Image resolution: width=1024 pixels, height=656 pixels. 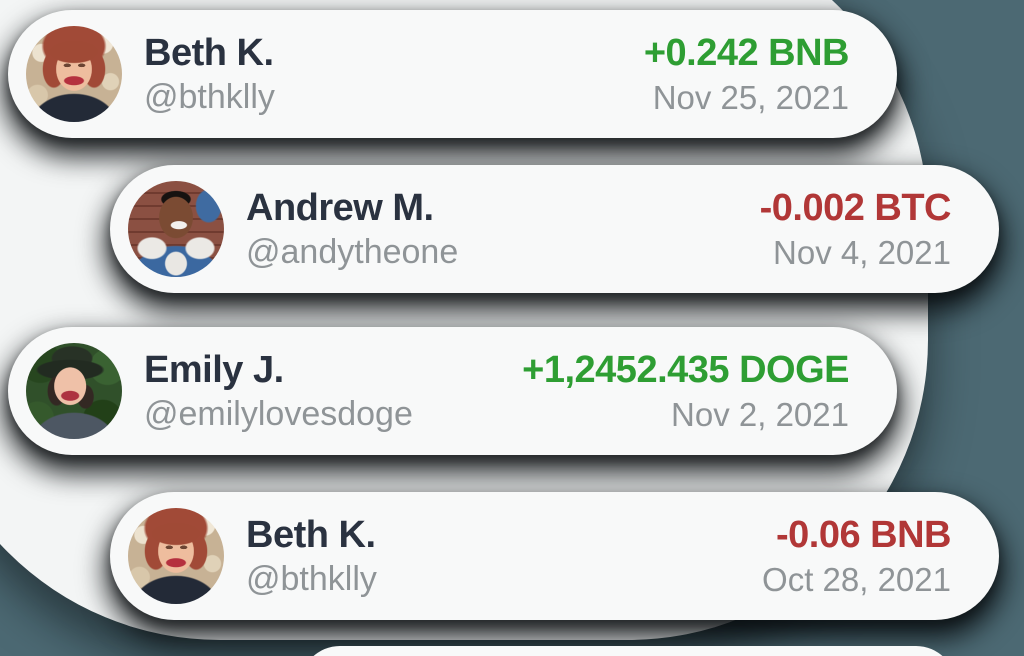 I want to click on transaction-info: +0.242 BNB Nov 25, 2021, so click(x=770, y=73).